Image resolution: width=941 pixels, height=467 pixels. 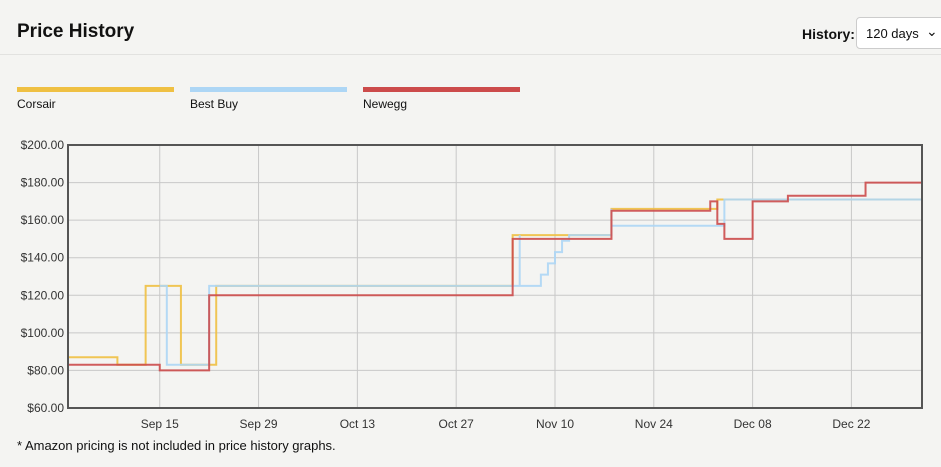 What do you see at coordinates (470, 54) in the screenshot?
I see `header-divider` at bounding box center [470, 54].